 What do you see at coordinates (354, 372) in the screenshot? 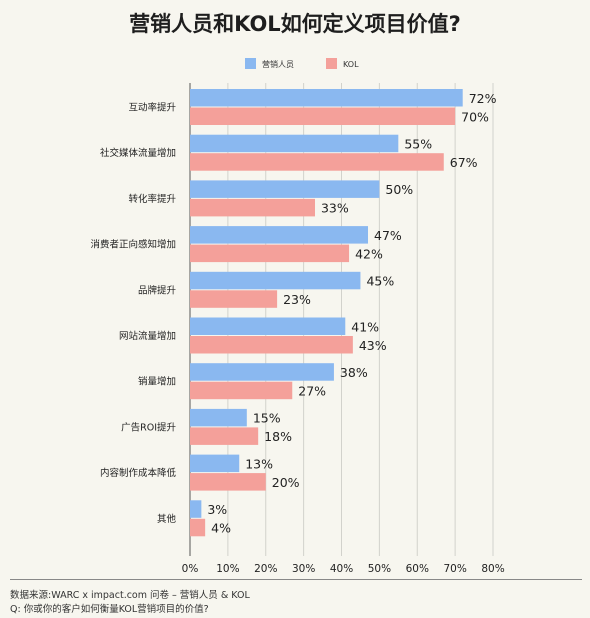
I see `data-label: 38%` at bounding box center [354, 372].